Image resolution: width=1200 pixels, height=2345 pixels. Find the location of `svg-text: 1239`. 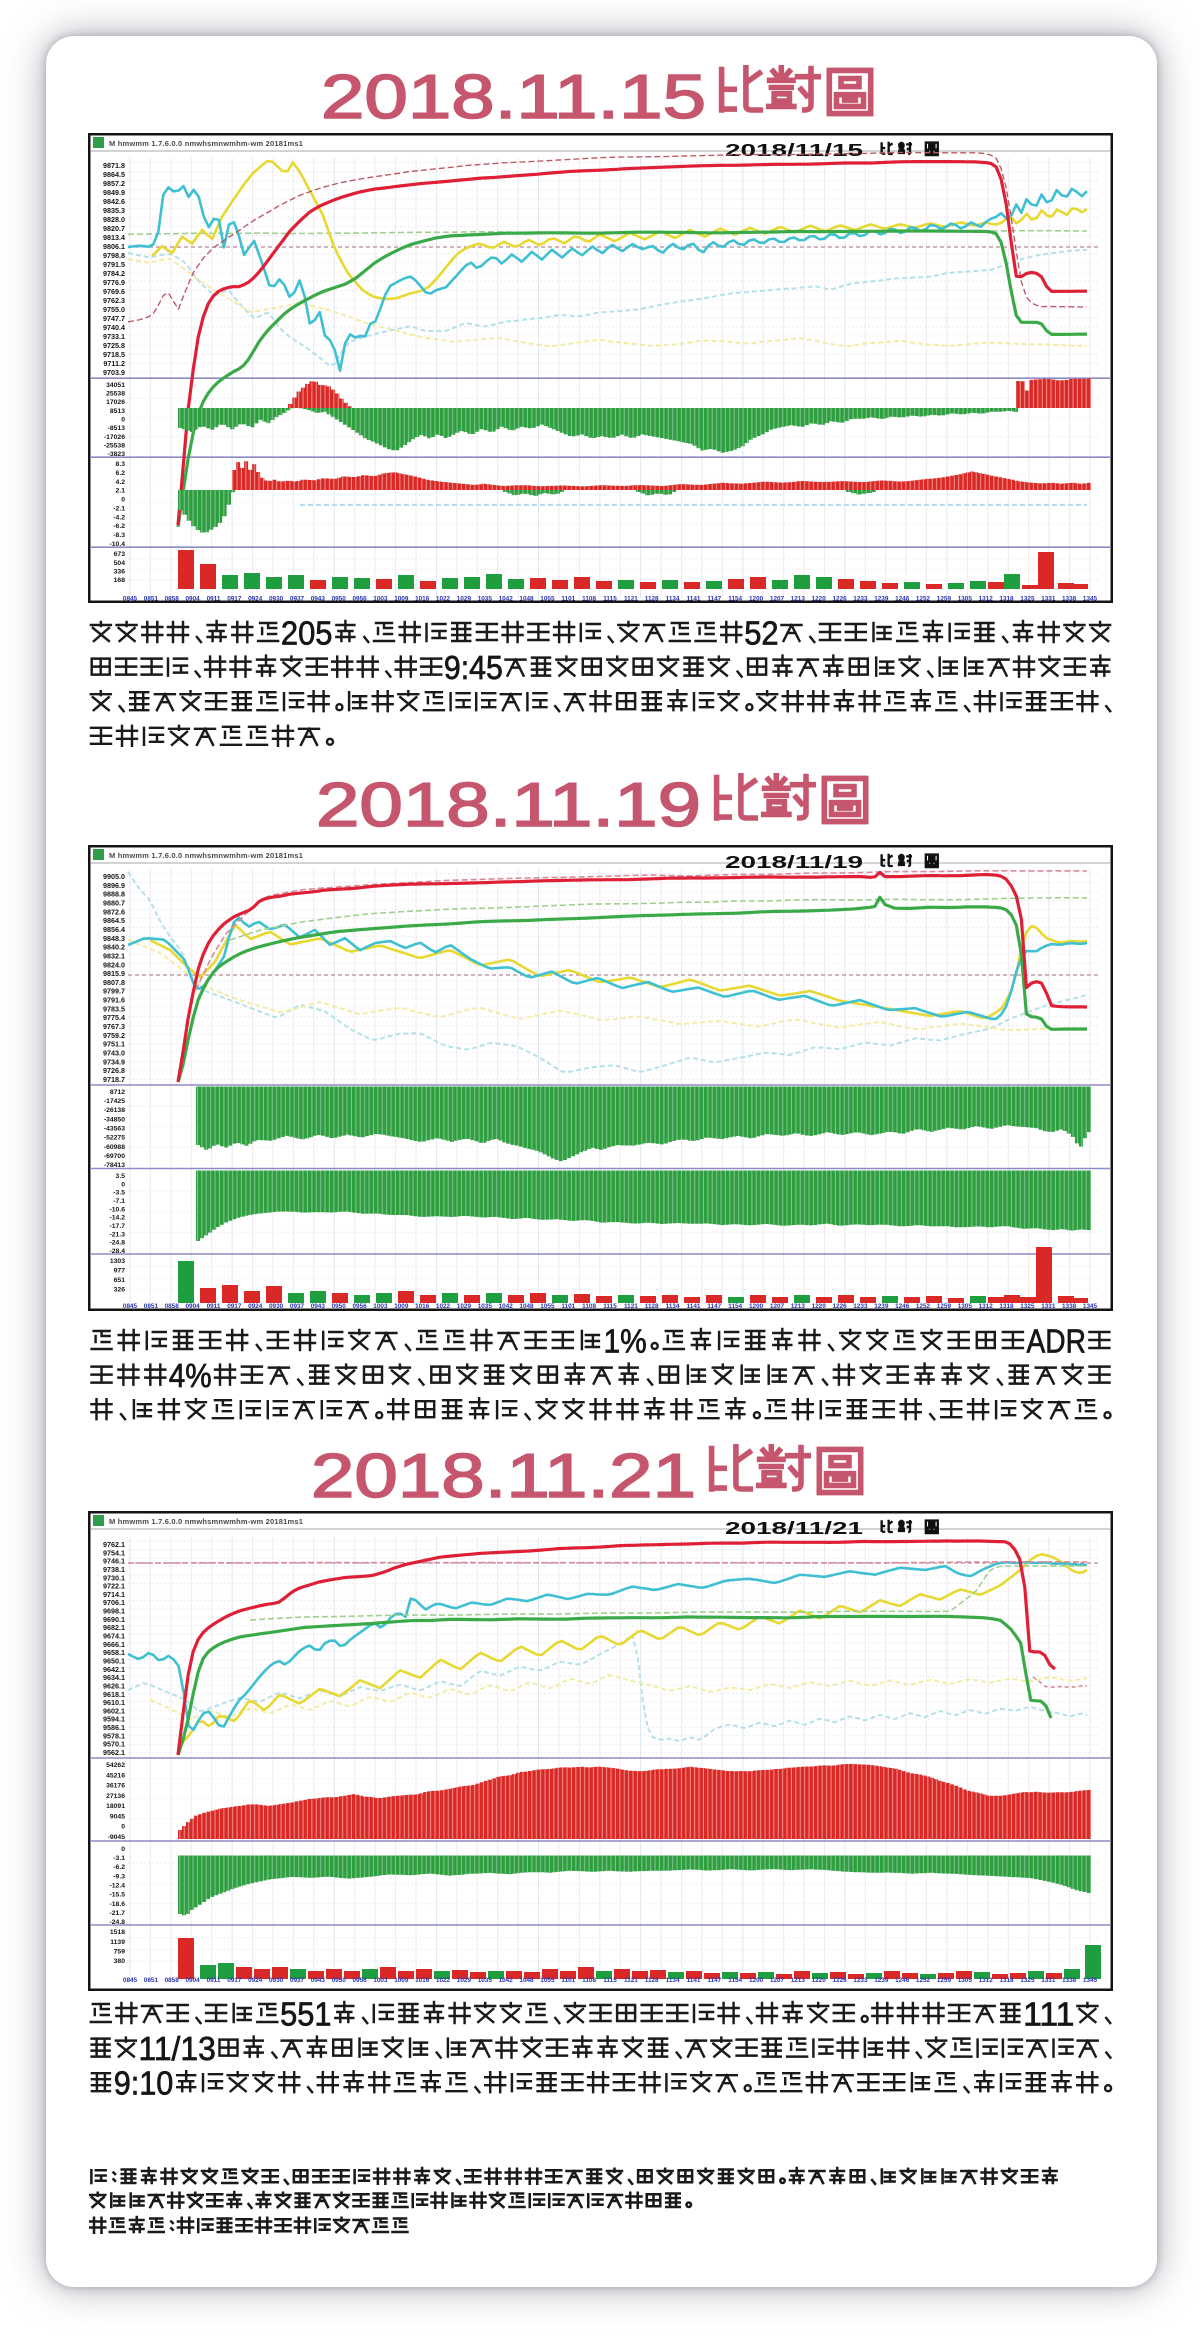

svg-text: 1239 is located at coordinates (881, 1980).